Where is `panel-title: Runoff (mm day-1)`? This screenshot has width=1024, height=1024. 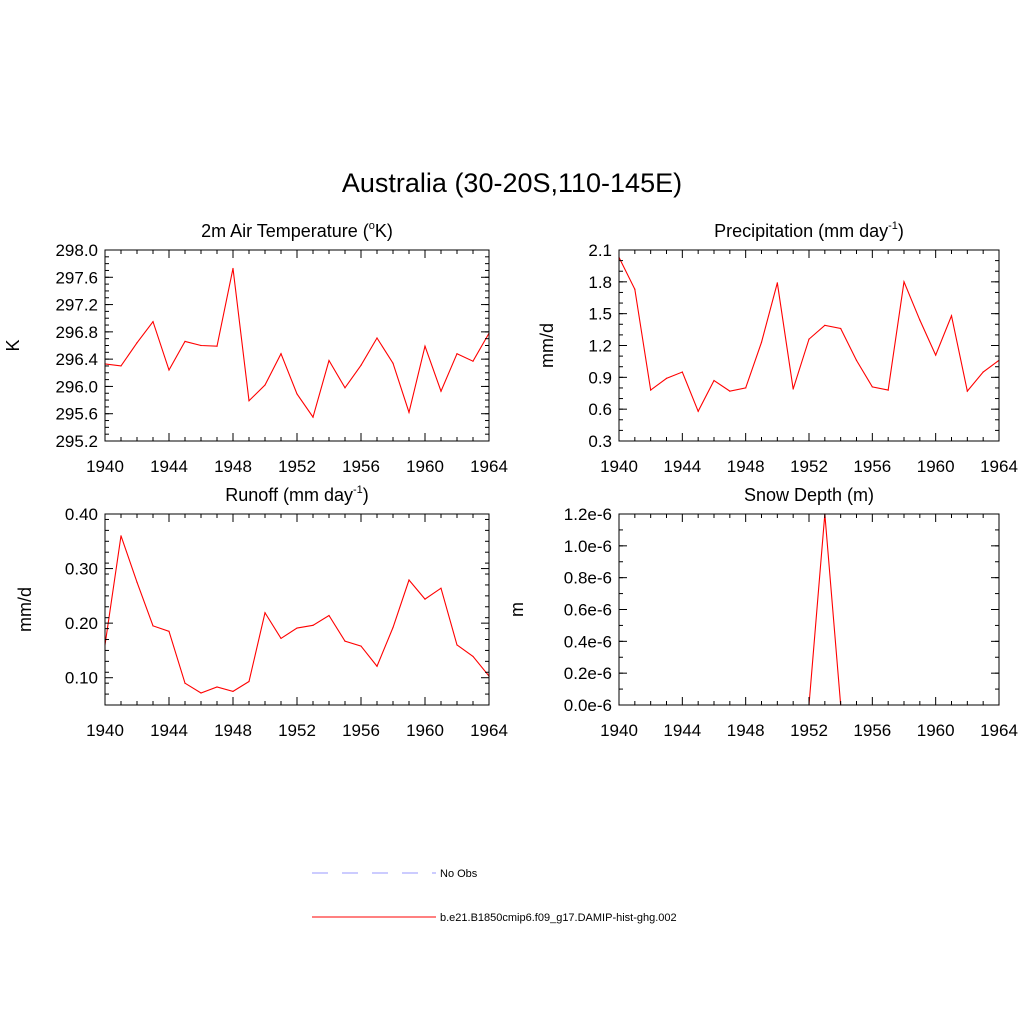 panel-title: Runoff (mm day-1) is located at coordinates (297, 494).